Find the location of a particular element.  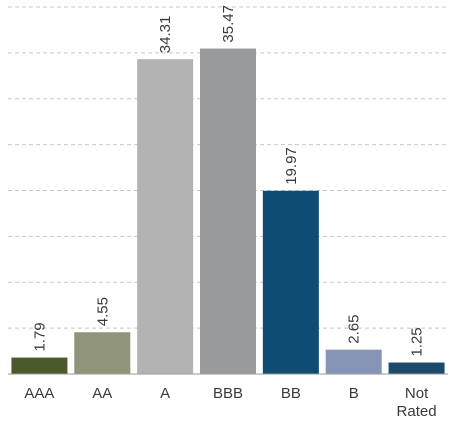

data-label: 2.65 is located at coordinates (354, 328).